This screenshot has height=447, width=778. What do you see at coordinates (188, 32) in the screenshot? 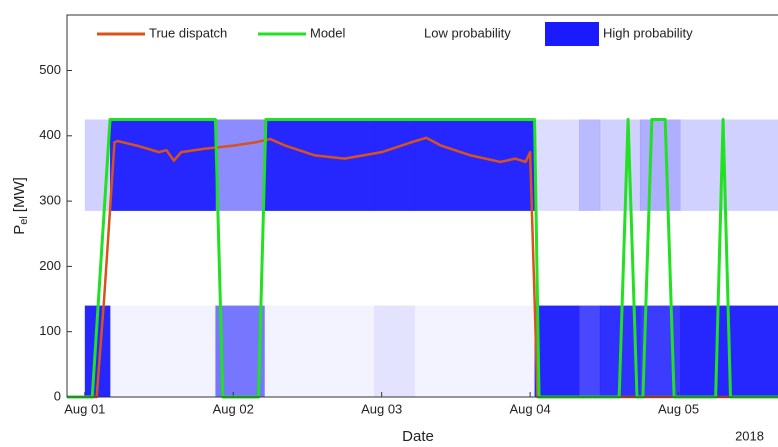
I see `legend-label: True dispatch` at bounding box center [188, 32].